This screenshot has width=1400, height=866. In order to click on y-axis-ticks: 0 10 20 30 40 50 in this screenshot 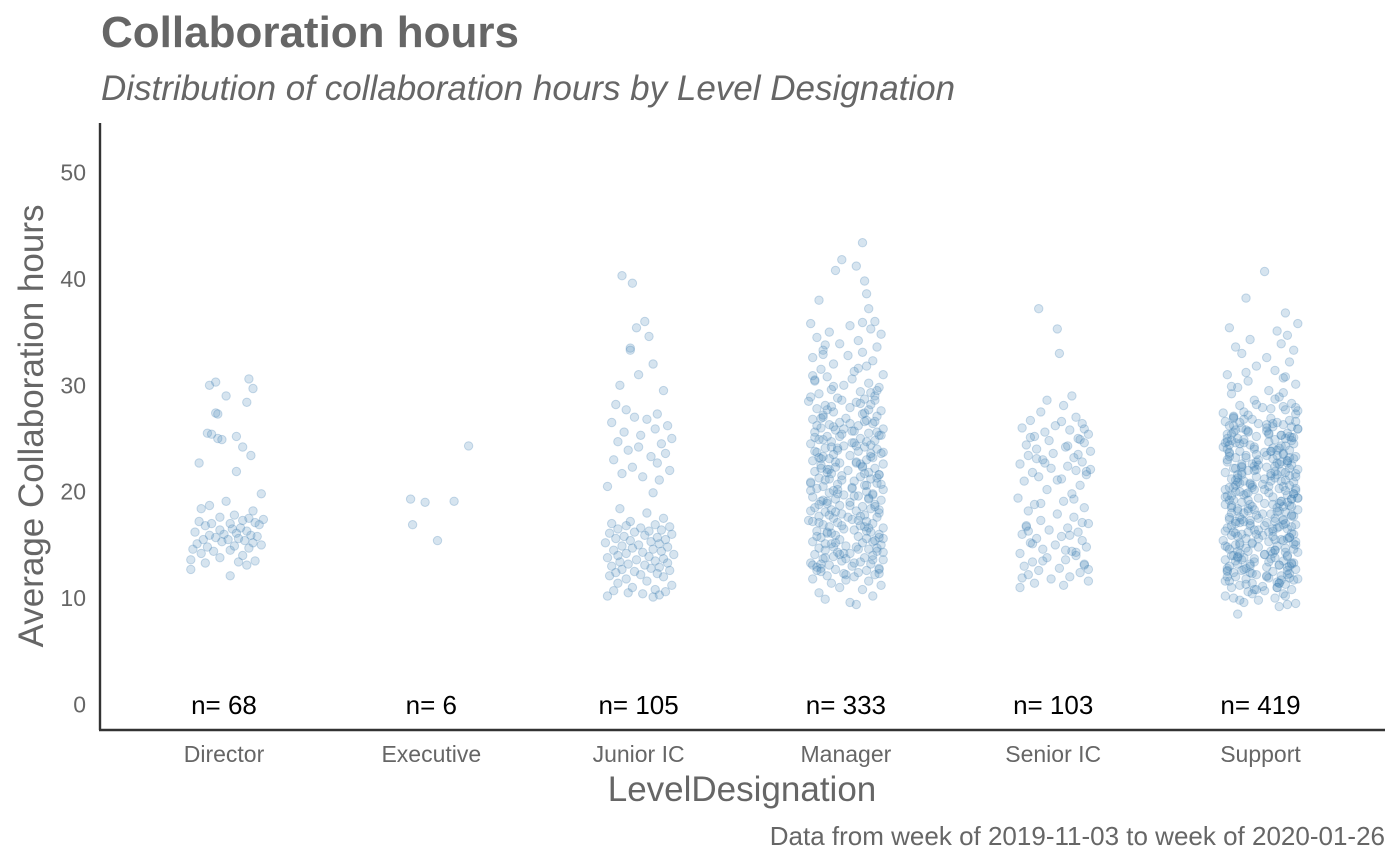, I will do `click(73, 439)`.